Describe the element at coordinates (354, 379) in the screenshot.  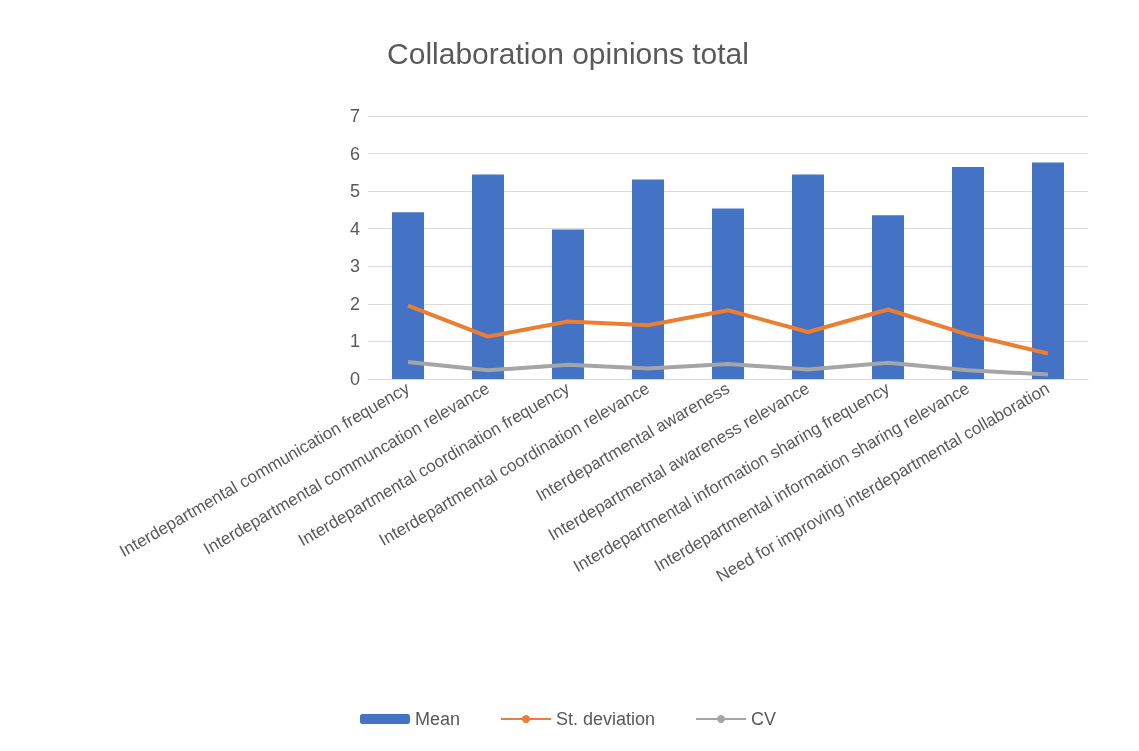
I see `y-tick-label: 0` at that location.